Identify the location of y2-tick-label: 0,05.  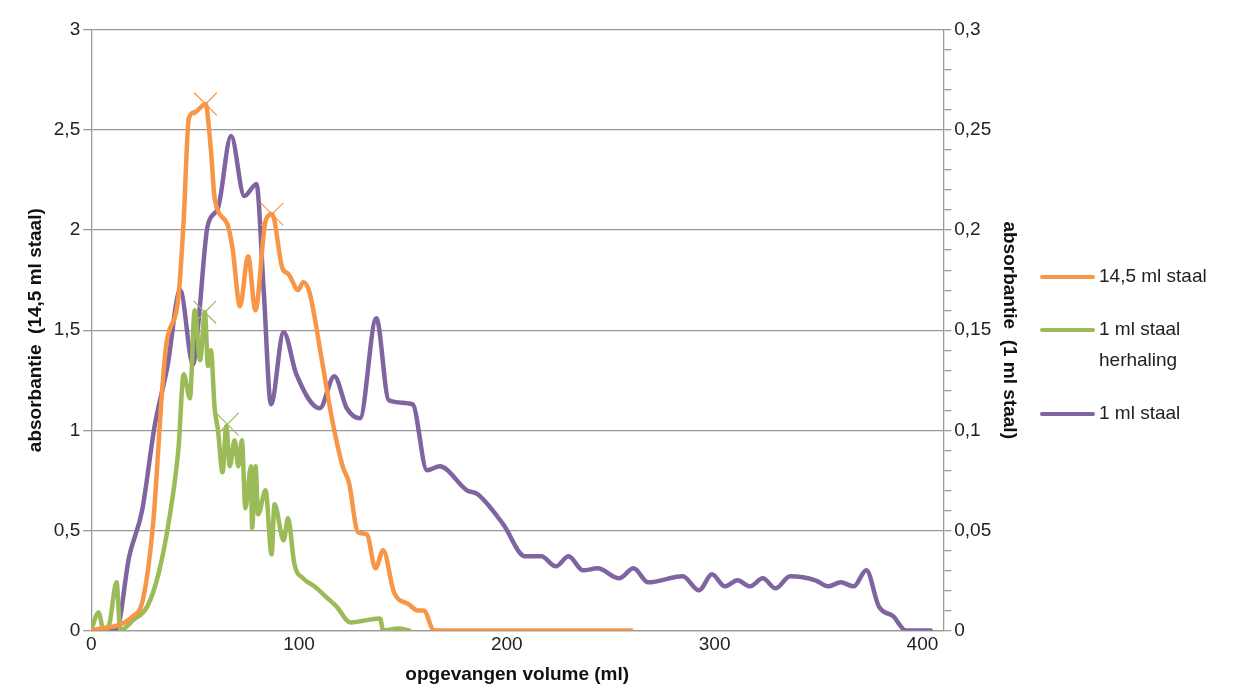
(973, 529).